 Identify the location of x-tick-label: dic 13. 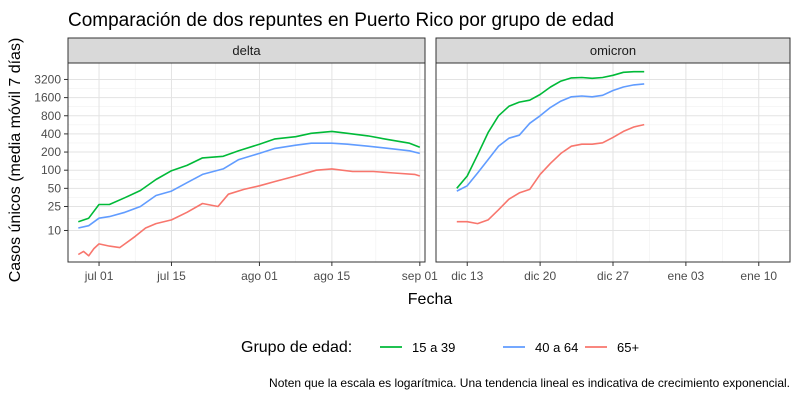
(467, 276).